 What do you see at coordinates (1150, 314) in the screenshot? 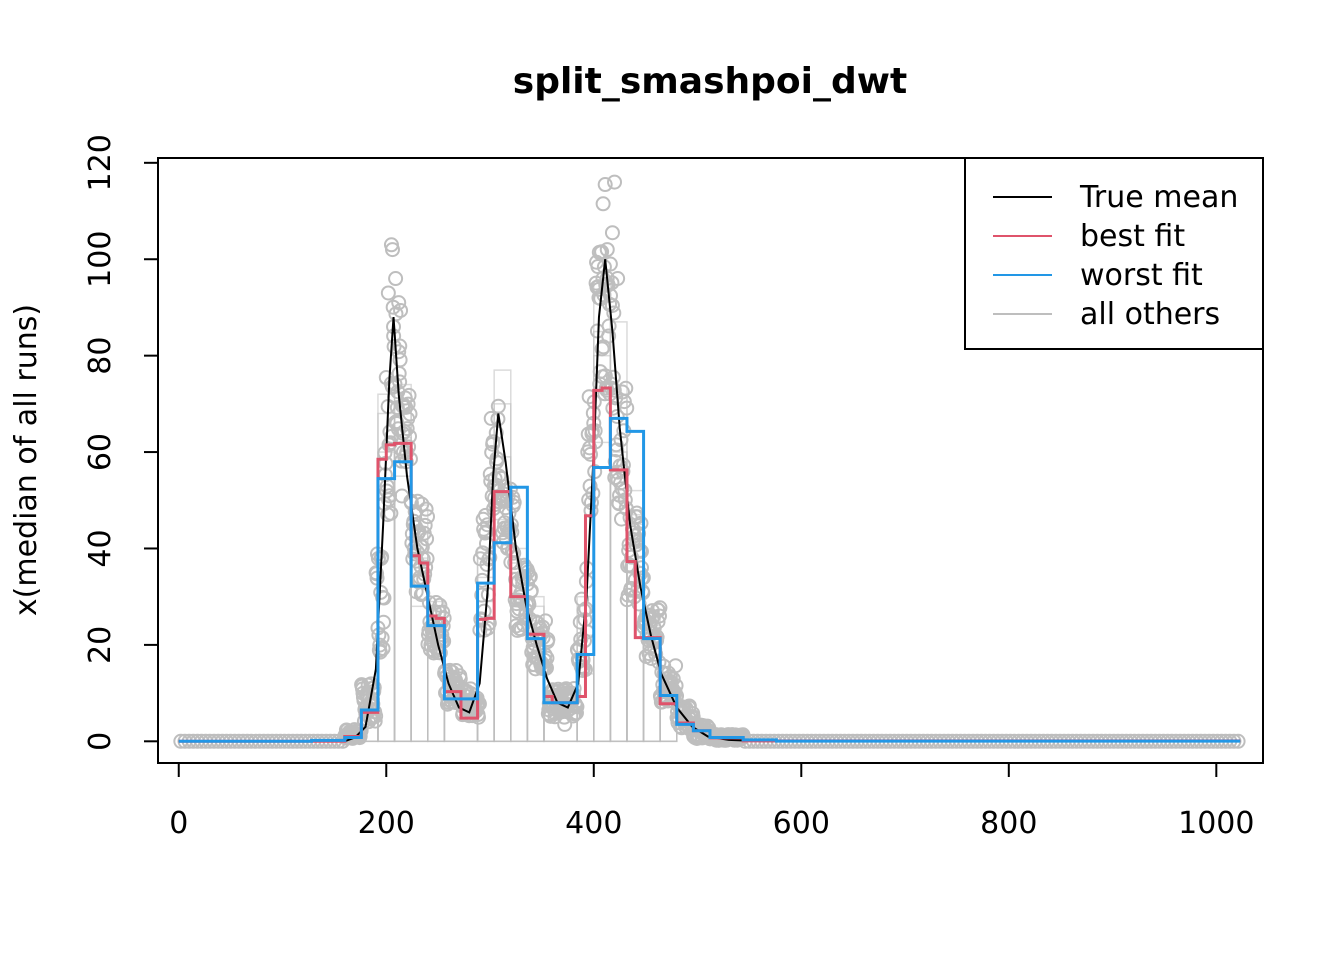
I see `legend-label: all others` at bounding box center [1150, 314].